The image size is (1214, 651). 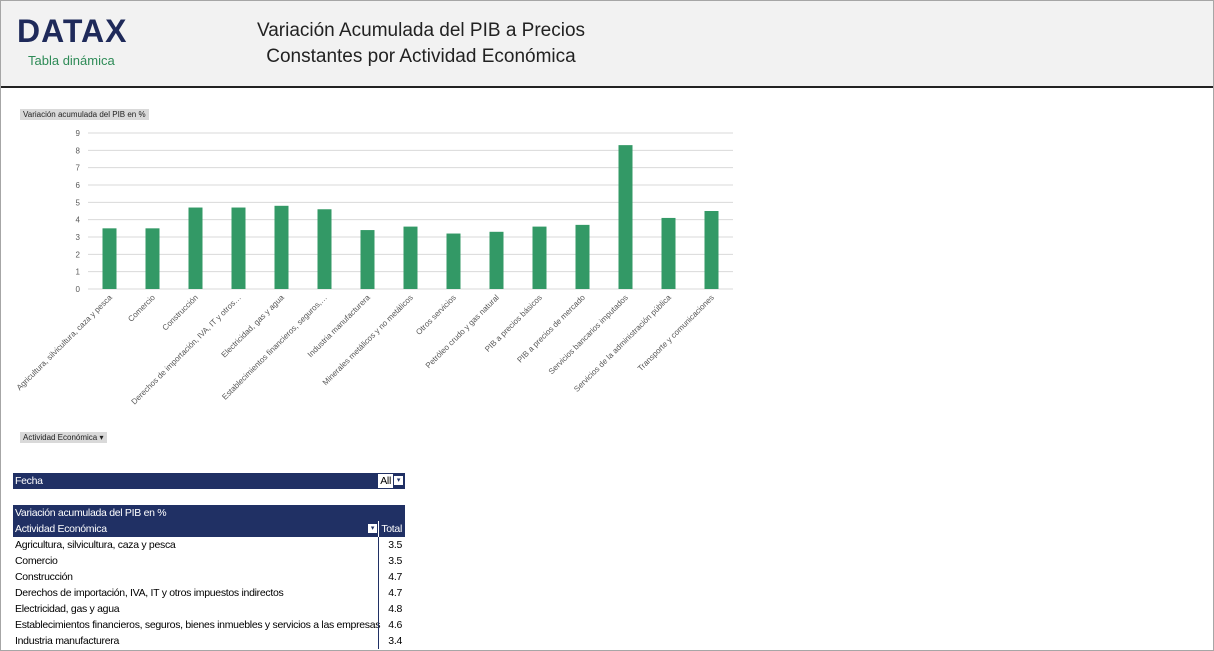 I want to click on logo: DATAX, so click(x=72, y=31).